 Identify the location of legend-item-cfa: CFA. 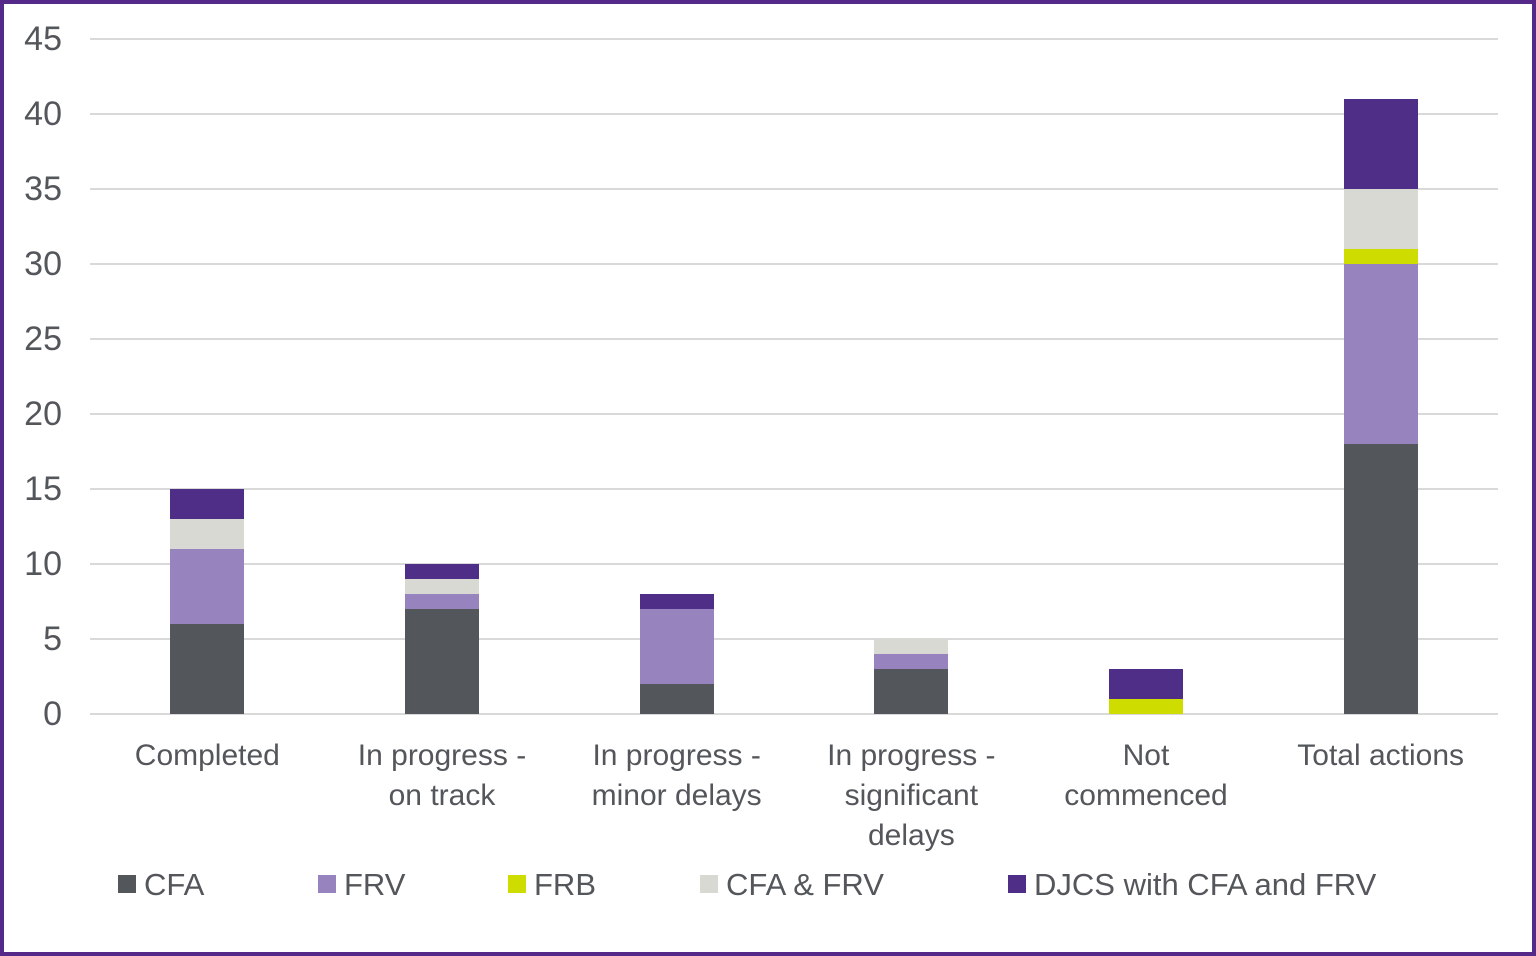
(161, 884).